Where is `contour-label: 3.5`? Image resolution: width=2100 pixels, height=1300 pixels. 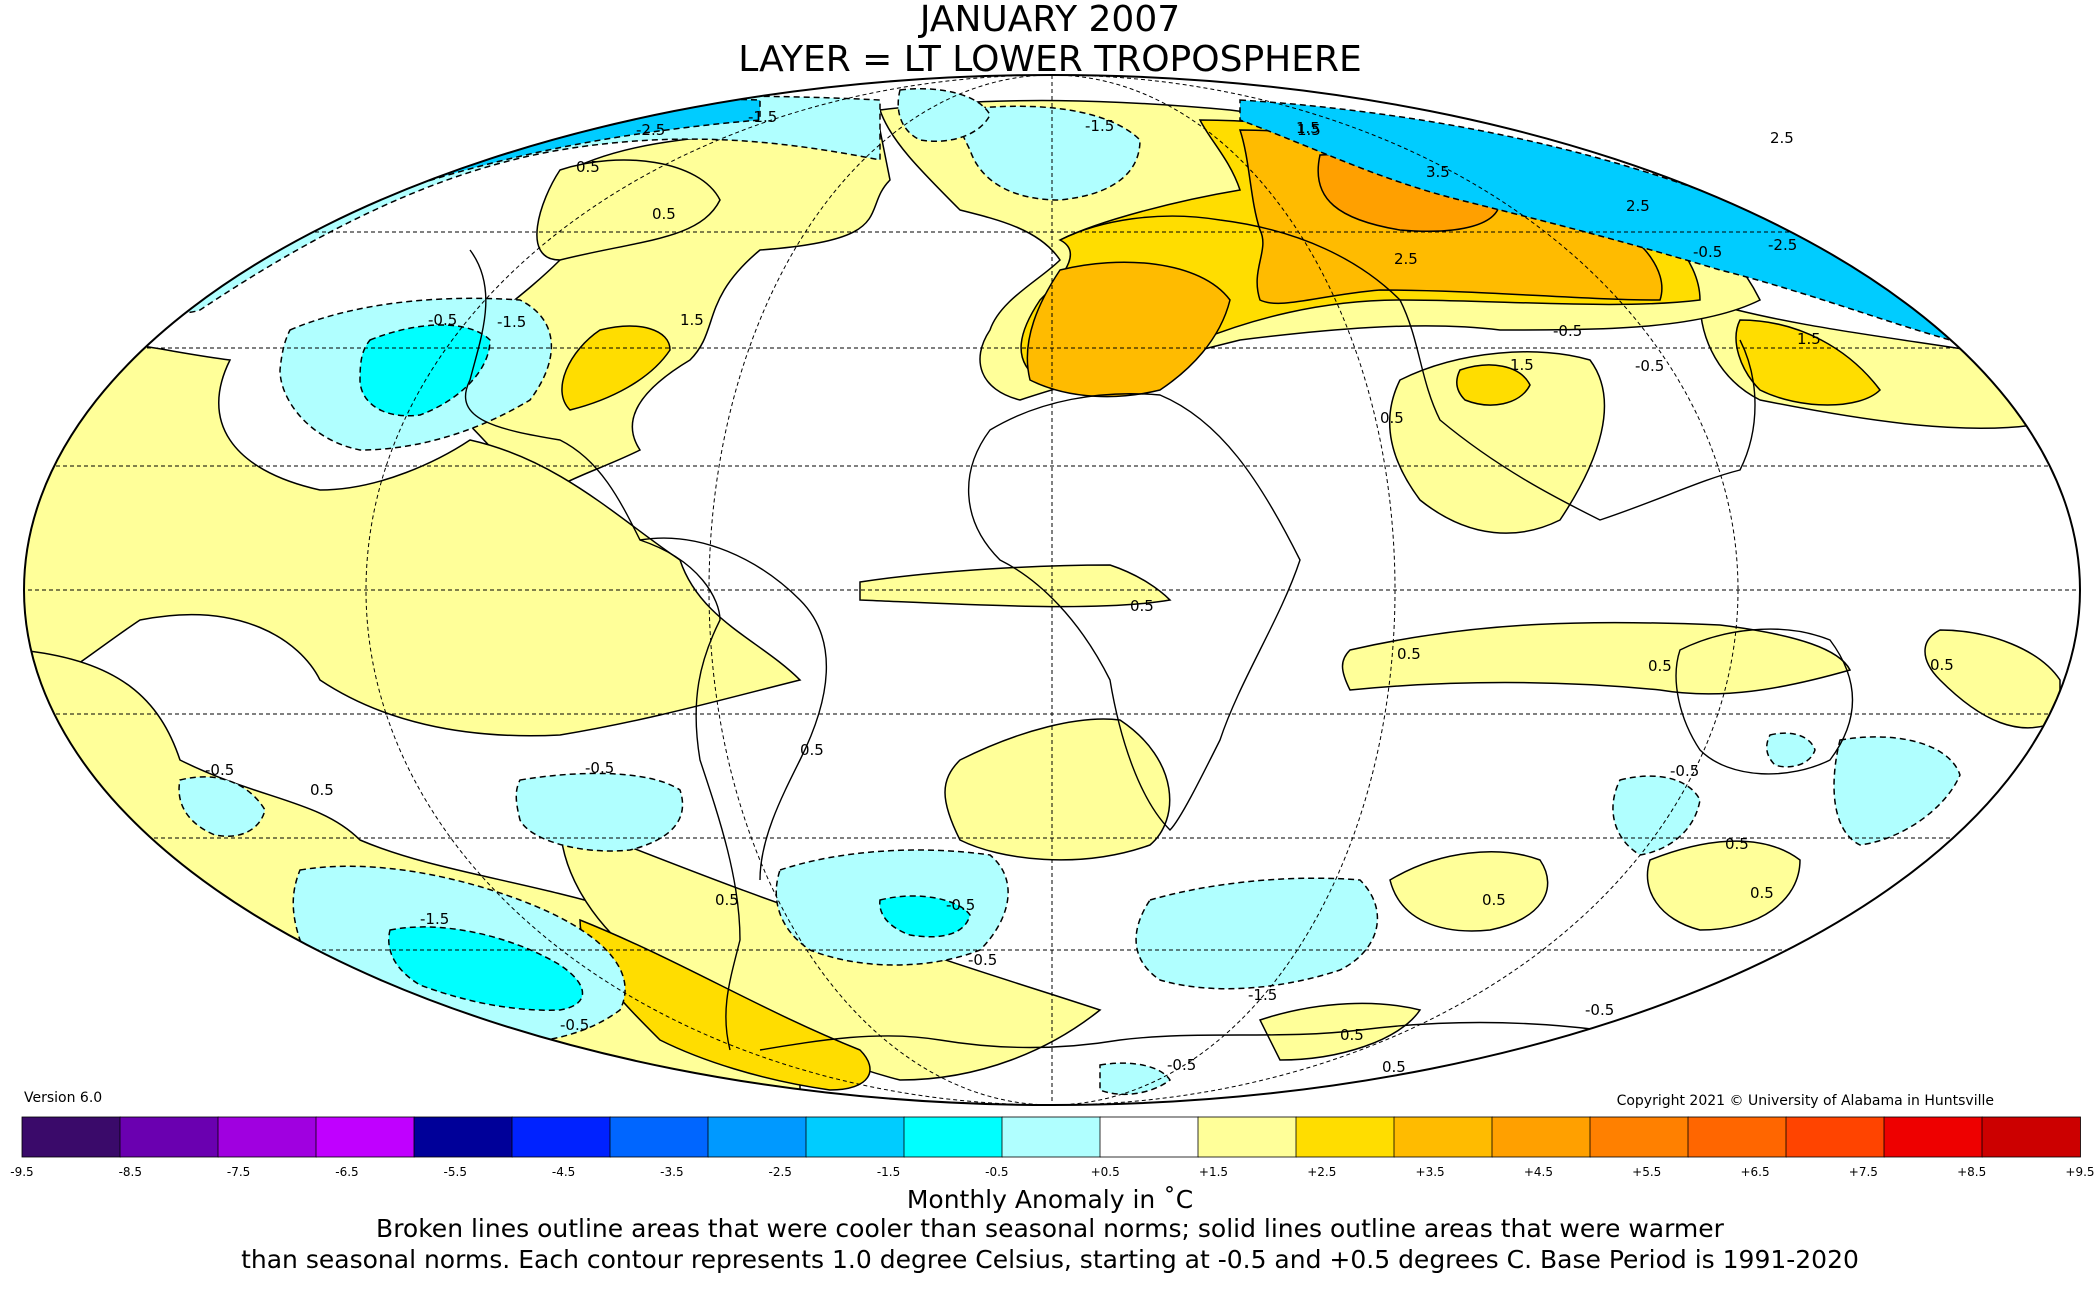
contour-label: 3.5 is located at coordinates (1438, 172).